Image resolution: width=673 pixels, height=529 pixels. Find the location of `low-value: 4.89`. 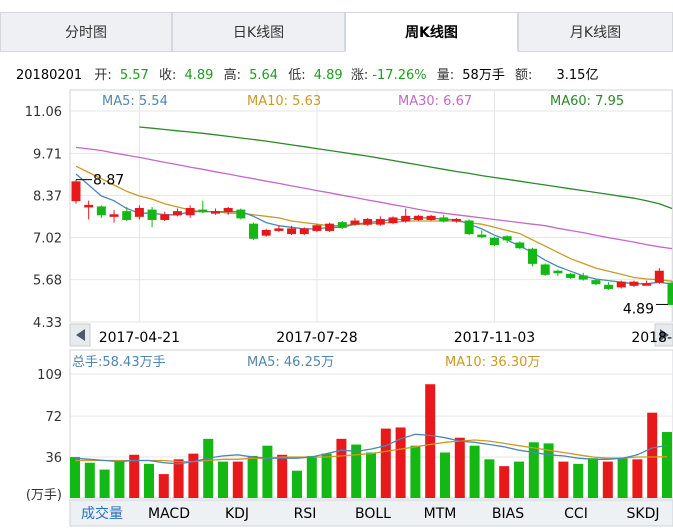

low-value: 4.89 is located at coordinates (328, 75).